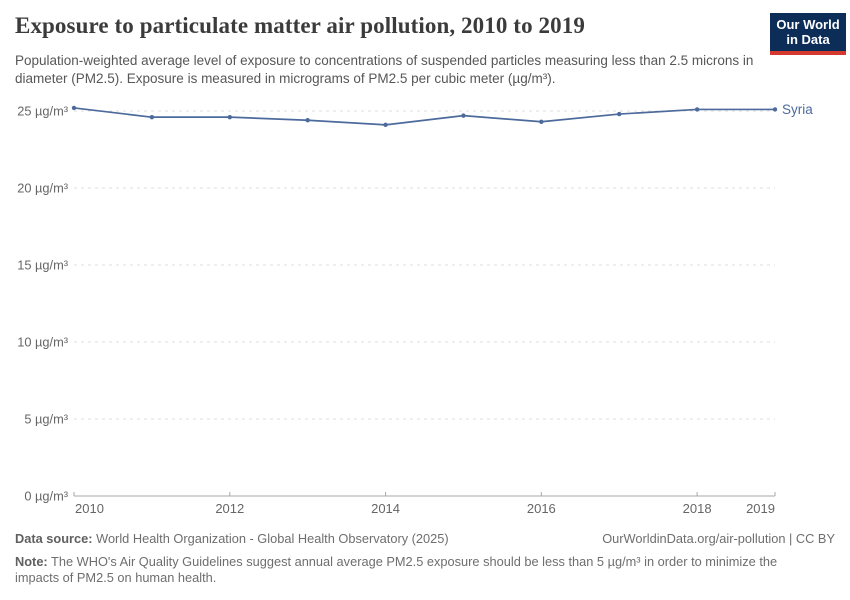 This screenshot has height=600, width=850. What do you see at coordinates (808, 39) in the screenshot?
I see `owid-logo-line2: in Data` at bounding box center [808, 39].